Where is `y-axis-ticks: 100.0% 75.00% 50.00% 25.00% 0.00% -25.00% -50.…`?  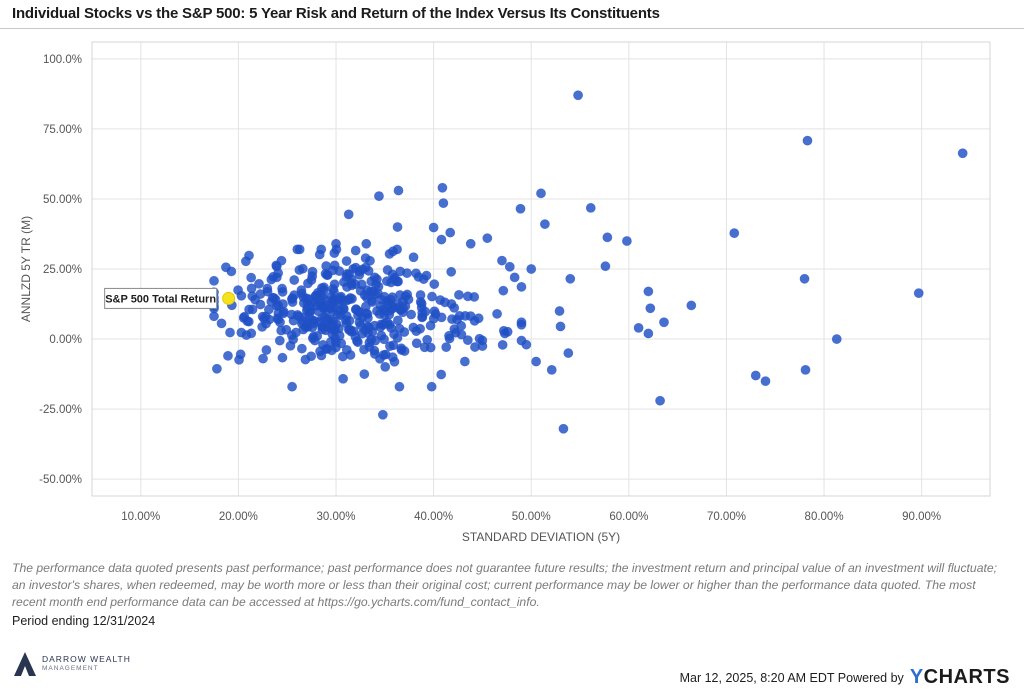 y-axis-ticks: 100.0% 75.00% 50.00% 25.00% 0.00% -25.00% -50.… is located at coordinates (60, 270).